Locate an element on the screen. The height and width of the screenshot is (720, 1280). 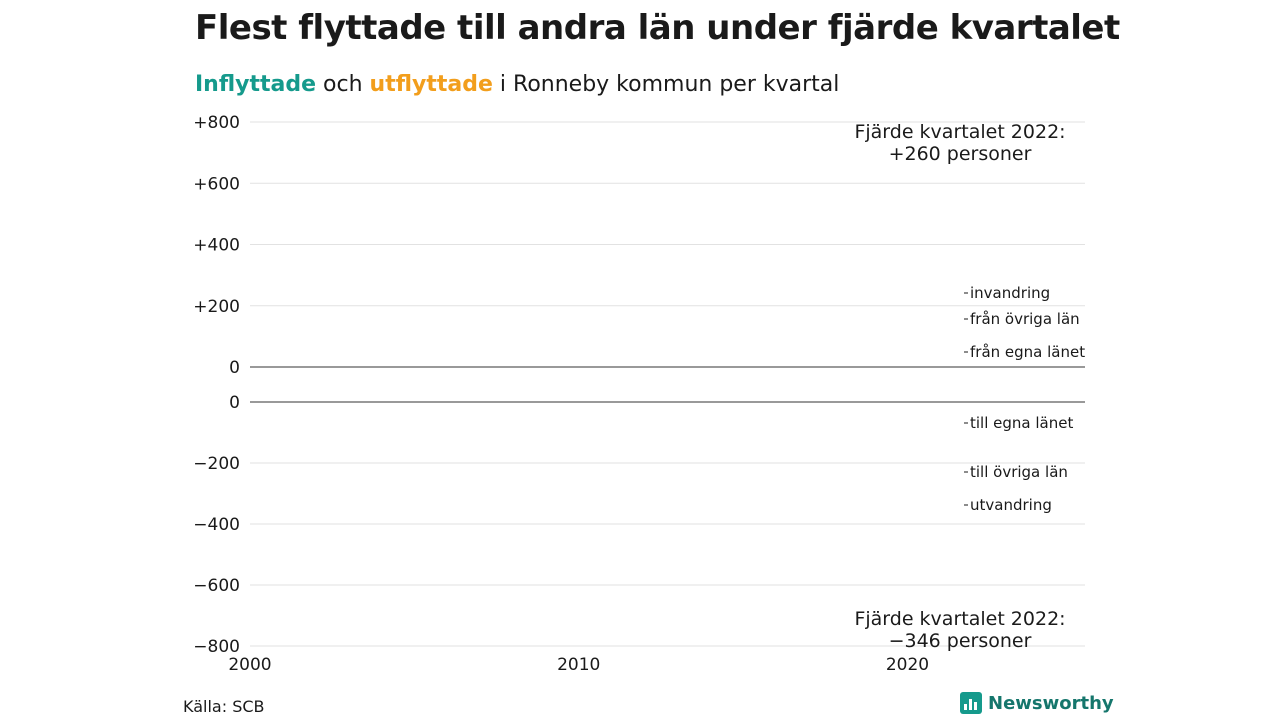
subtitle-rest: i Ronneby kommun per kvartal is located at coordinates (669, 84).